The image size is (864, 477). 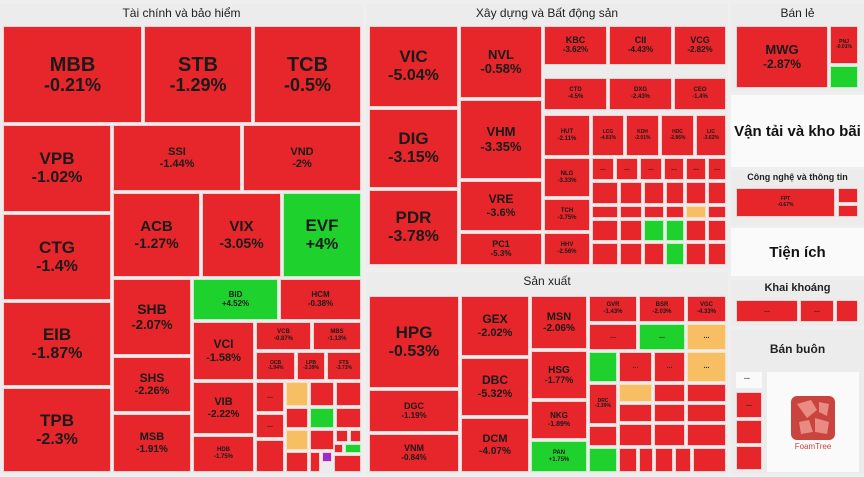 What do you see at coordinates (559, 375) in the screenshot?
I see `tile-hsg: HSG -1.77%` at bounding box center [559, 375].